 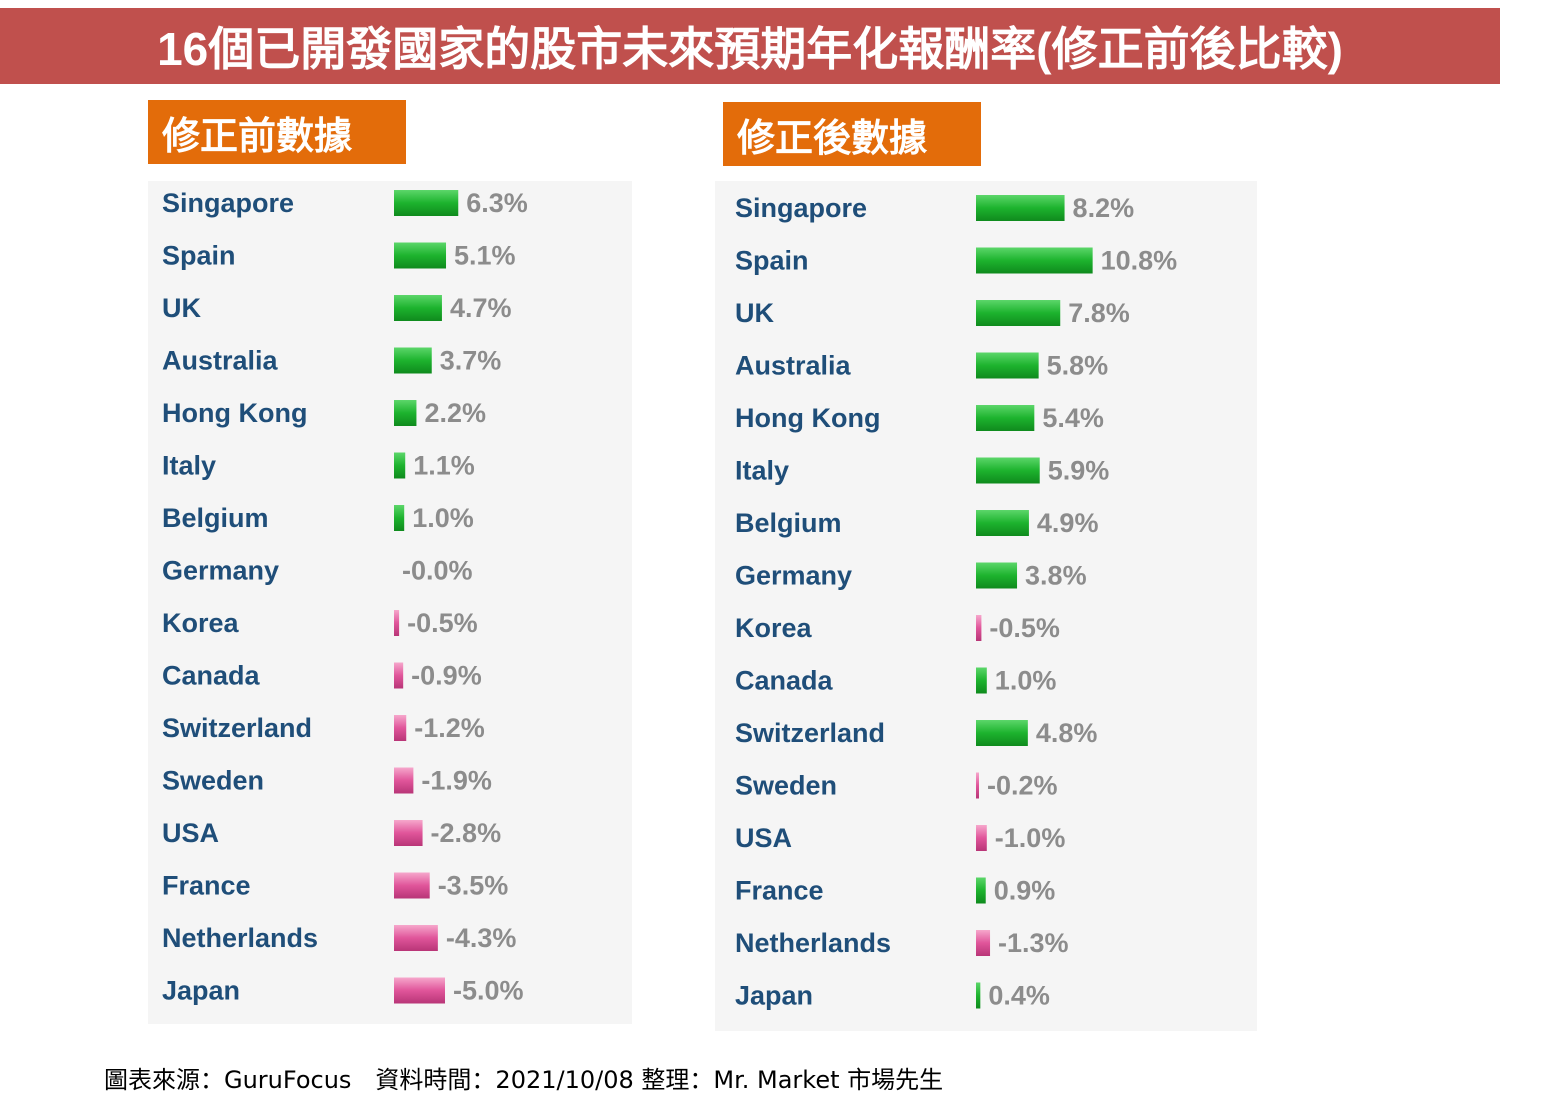 I want to click on value-label: -5.0%, so click(x=488, y=991).